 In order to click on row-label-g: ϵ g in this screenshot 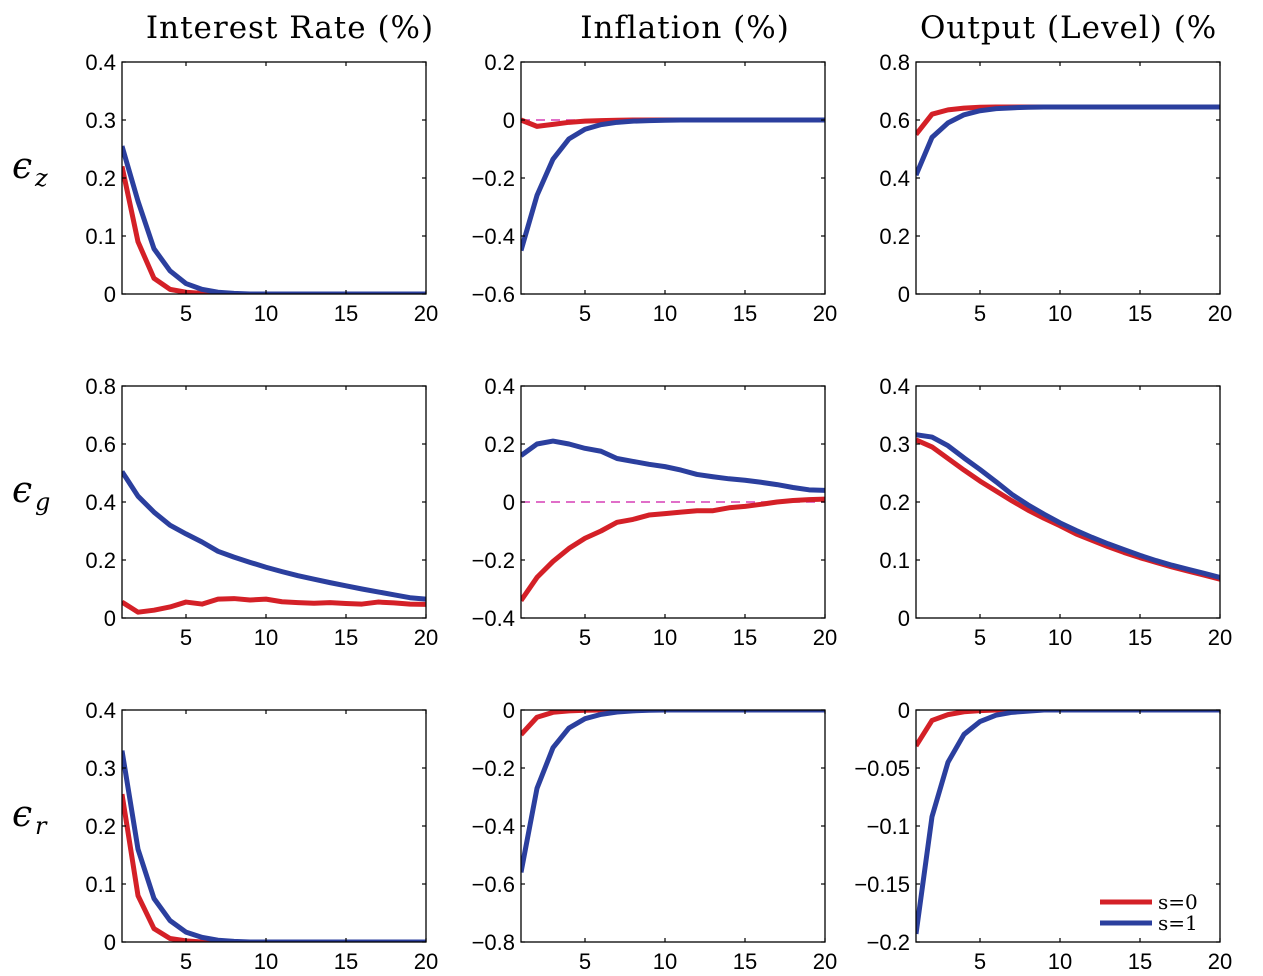, I will do `click(31, 493)`.